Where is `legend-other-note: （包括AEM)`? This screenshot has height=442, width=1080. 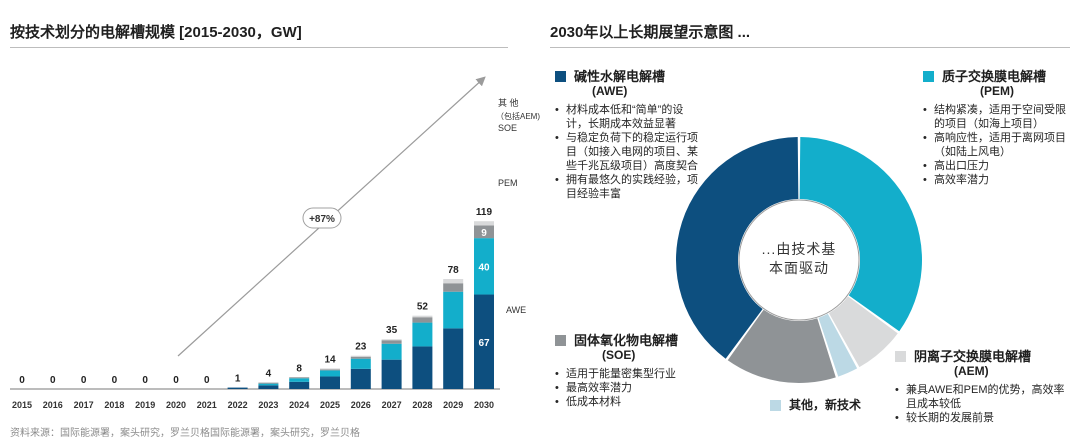 legend-other-note: （包括AEM) is located at coordinates (518, 116).